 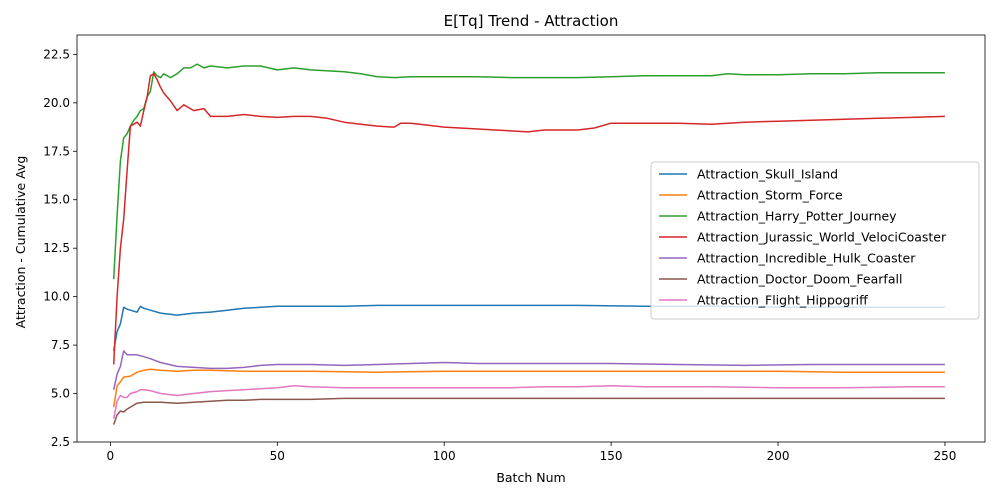 I want to click on legend-label: Attraction_Skull_Island, so click(x=767, y=174).